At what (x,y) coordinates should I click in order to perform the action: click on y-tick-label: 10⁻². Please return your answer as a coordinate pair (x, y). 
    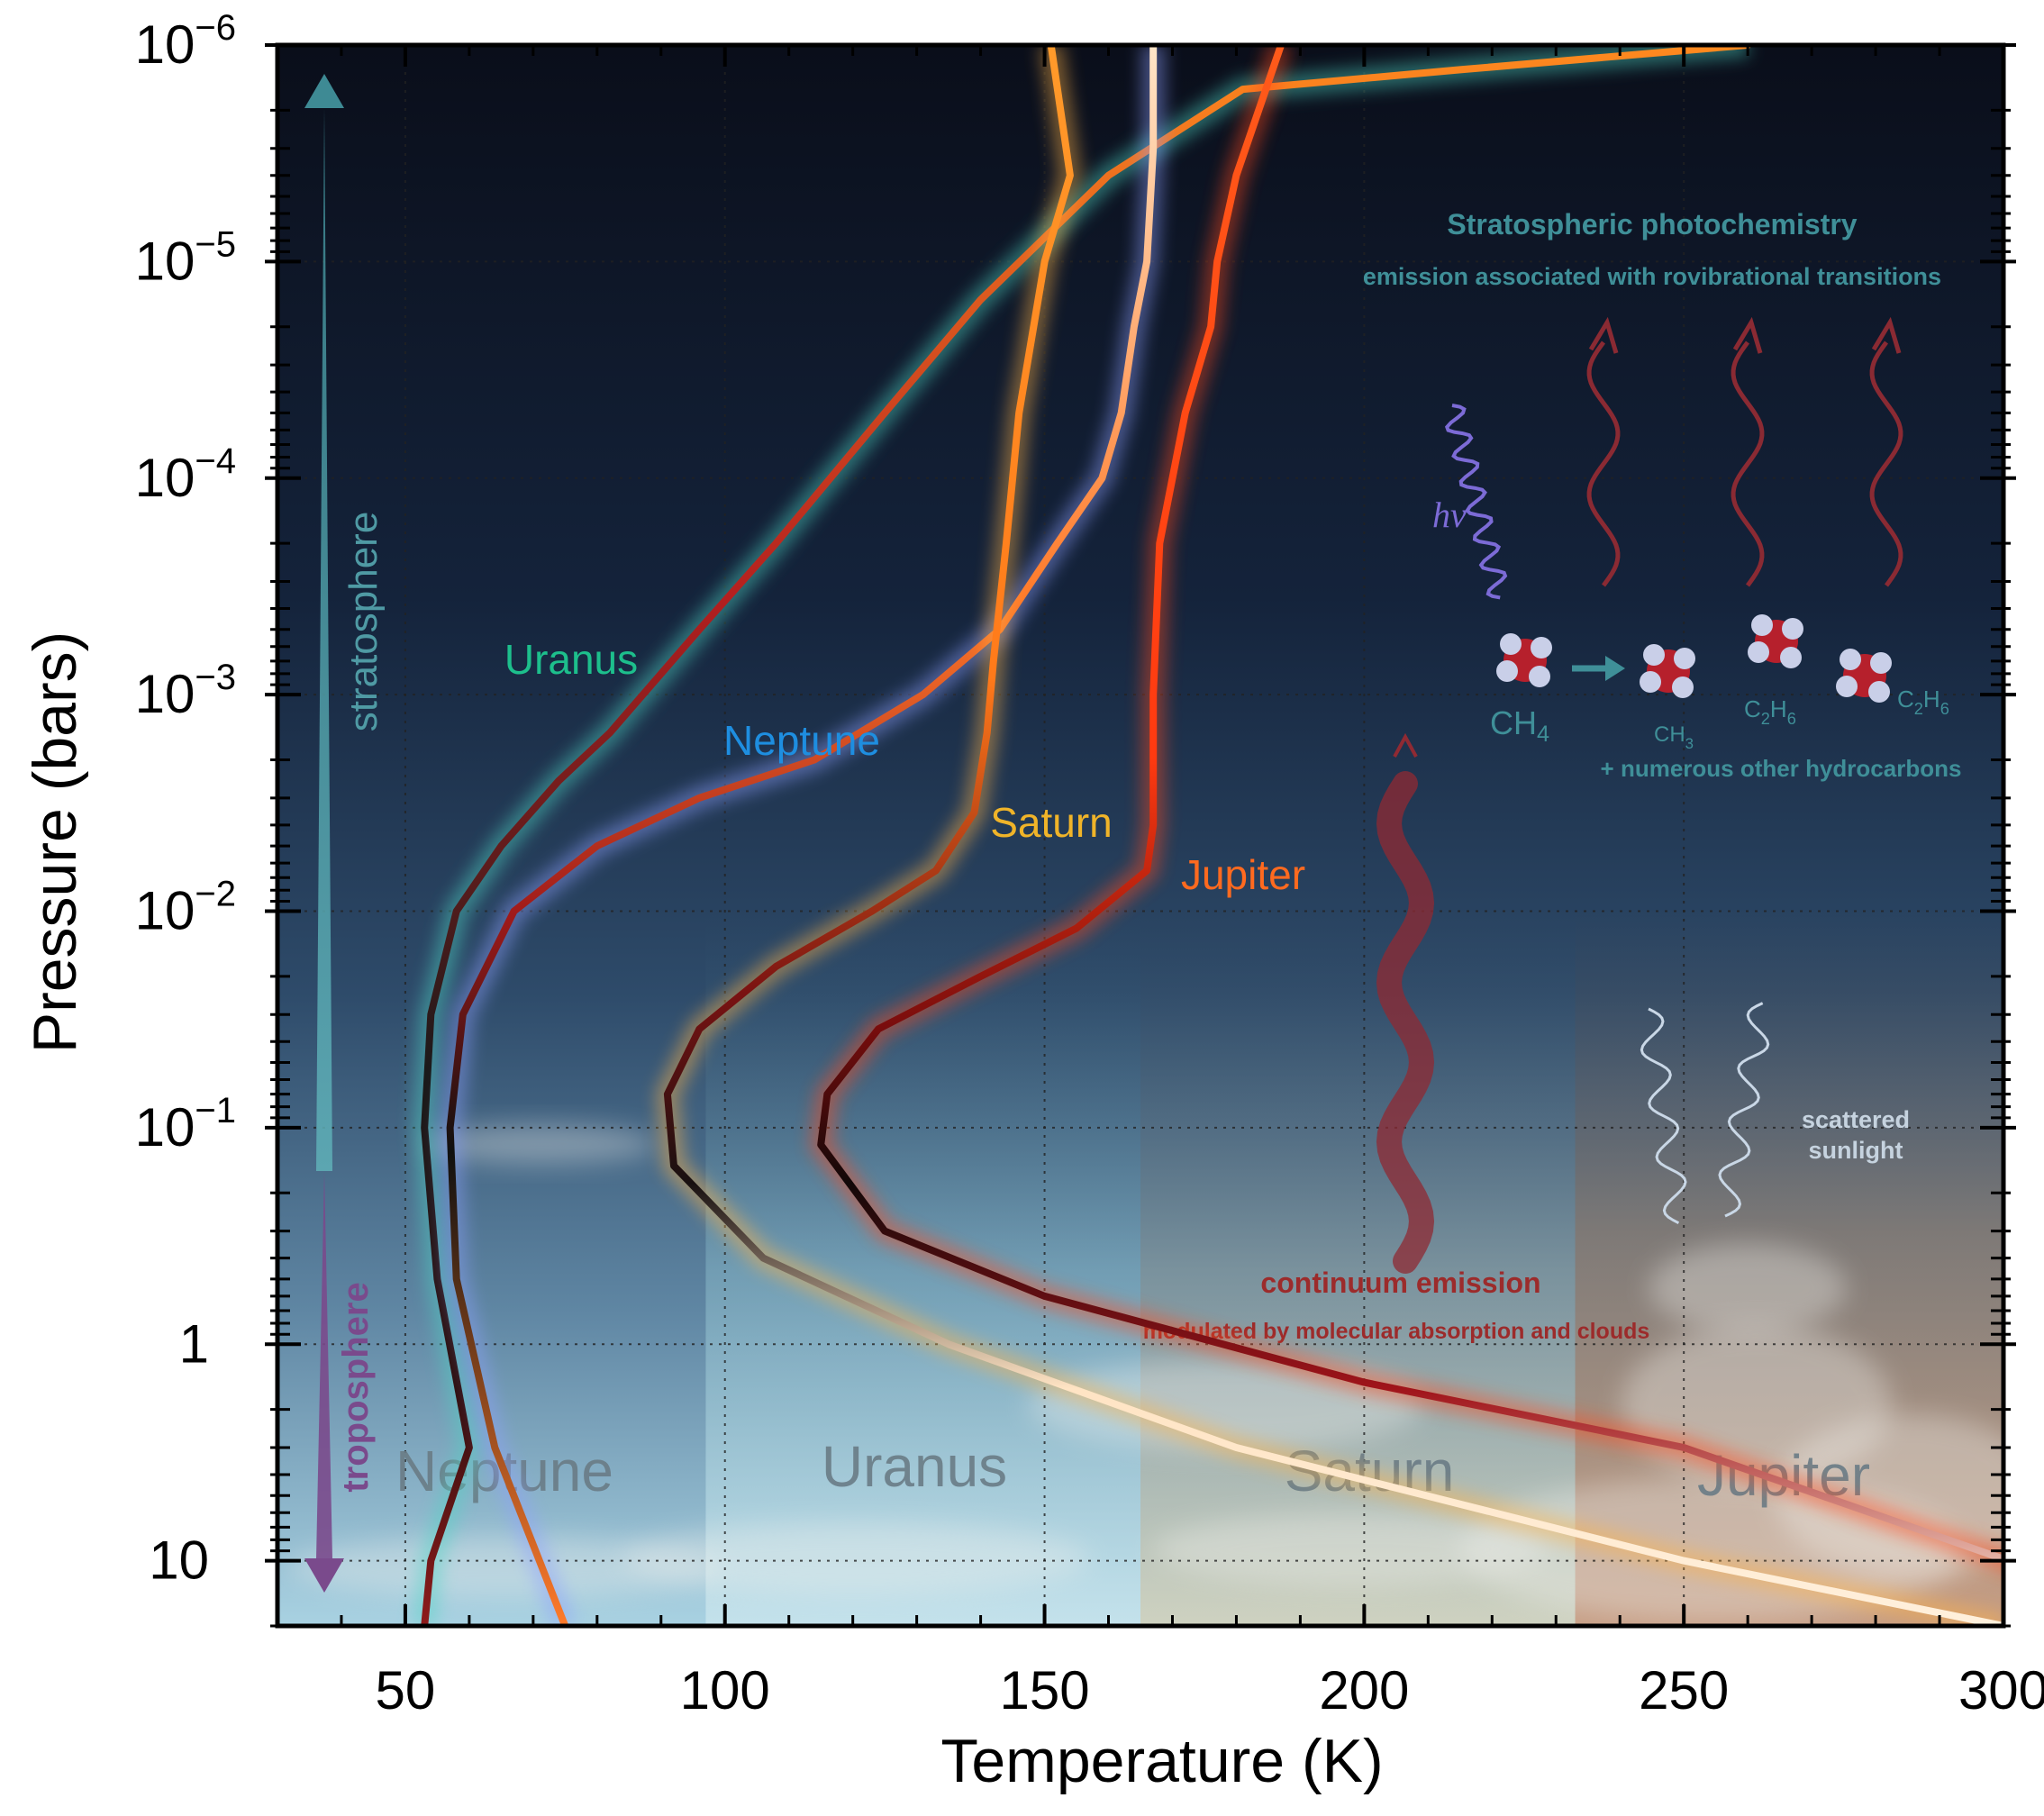
    Looking at the image, I should click on (186, 908).